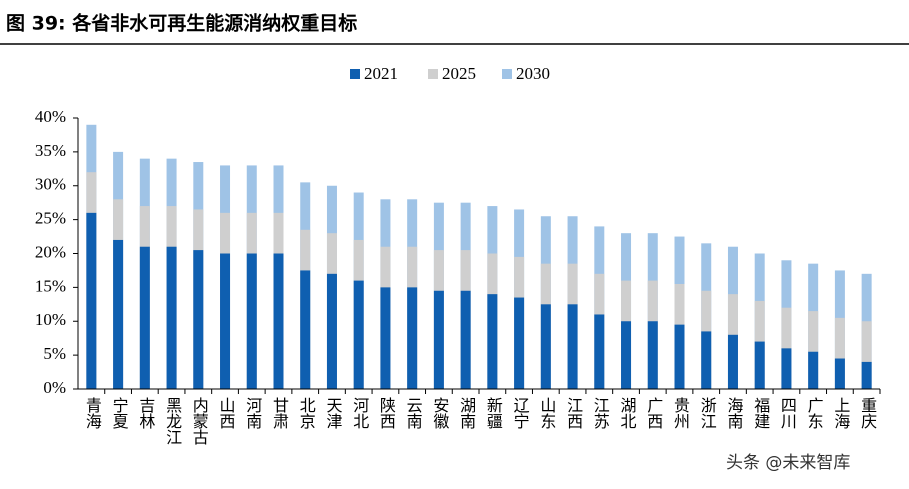  Describe the element at coordinates (600, 413) in the screenshot. I see `x-tick-label: 江苏` at that location.